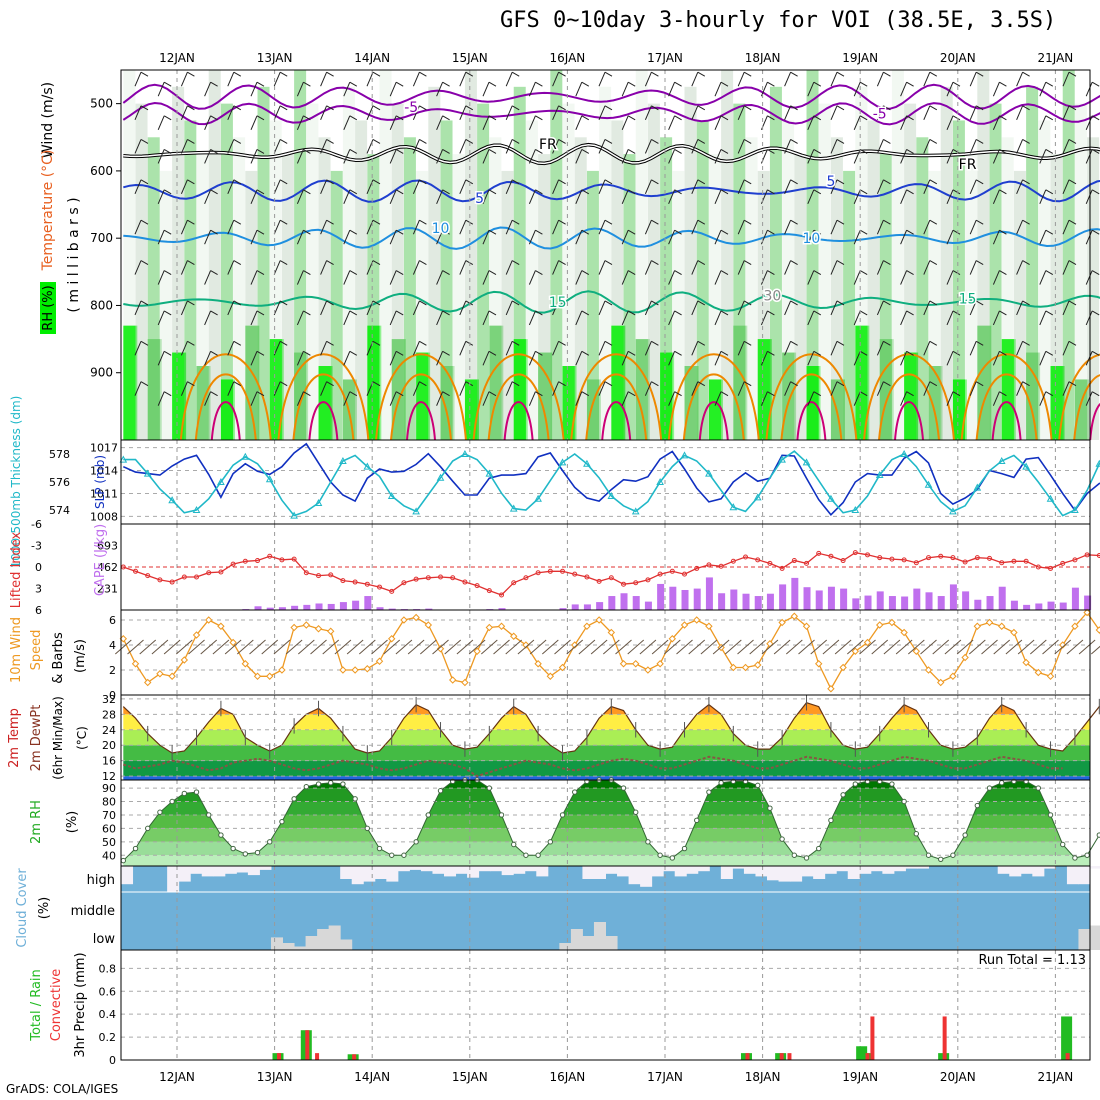 This screenshot has height=1100, width=1100. What do you see at coordinates (548, 145) in the screenshot?
I see `contour-label: FR` at bounding box center [548, 145].